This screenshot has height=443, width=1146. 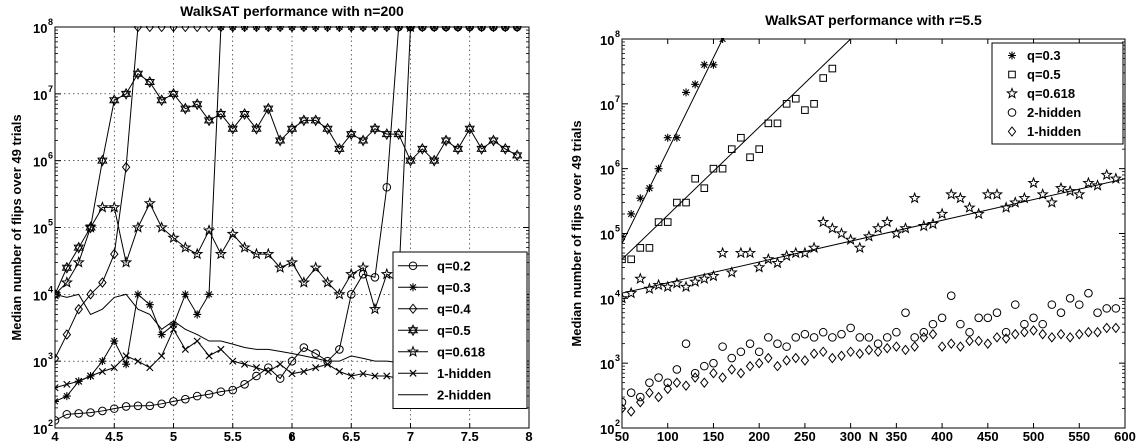 I want to click on y-tick-exponent: 2, so click(x=50, y=423).